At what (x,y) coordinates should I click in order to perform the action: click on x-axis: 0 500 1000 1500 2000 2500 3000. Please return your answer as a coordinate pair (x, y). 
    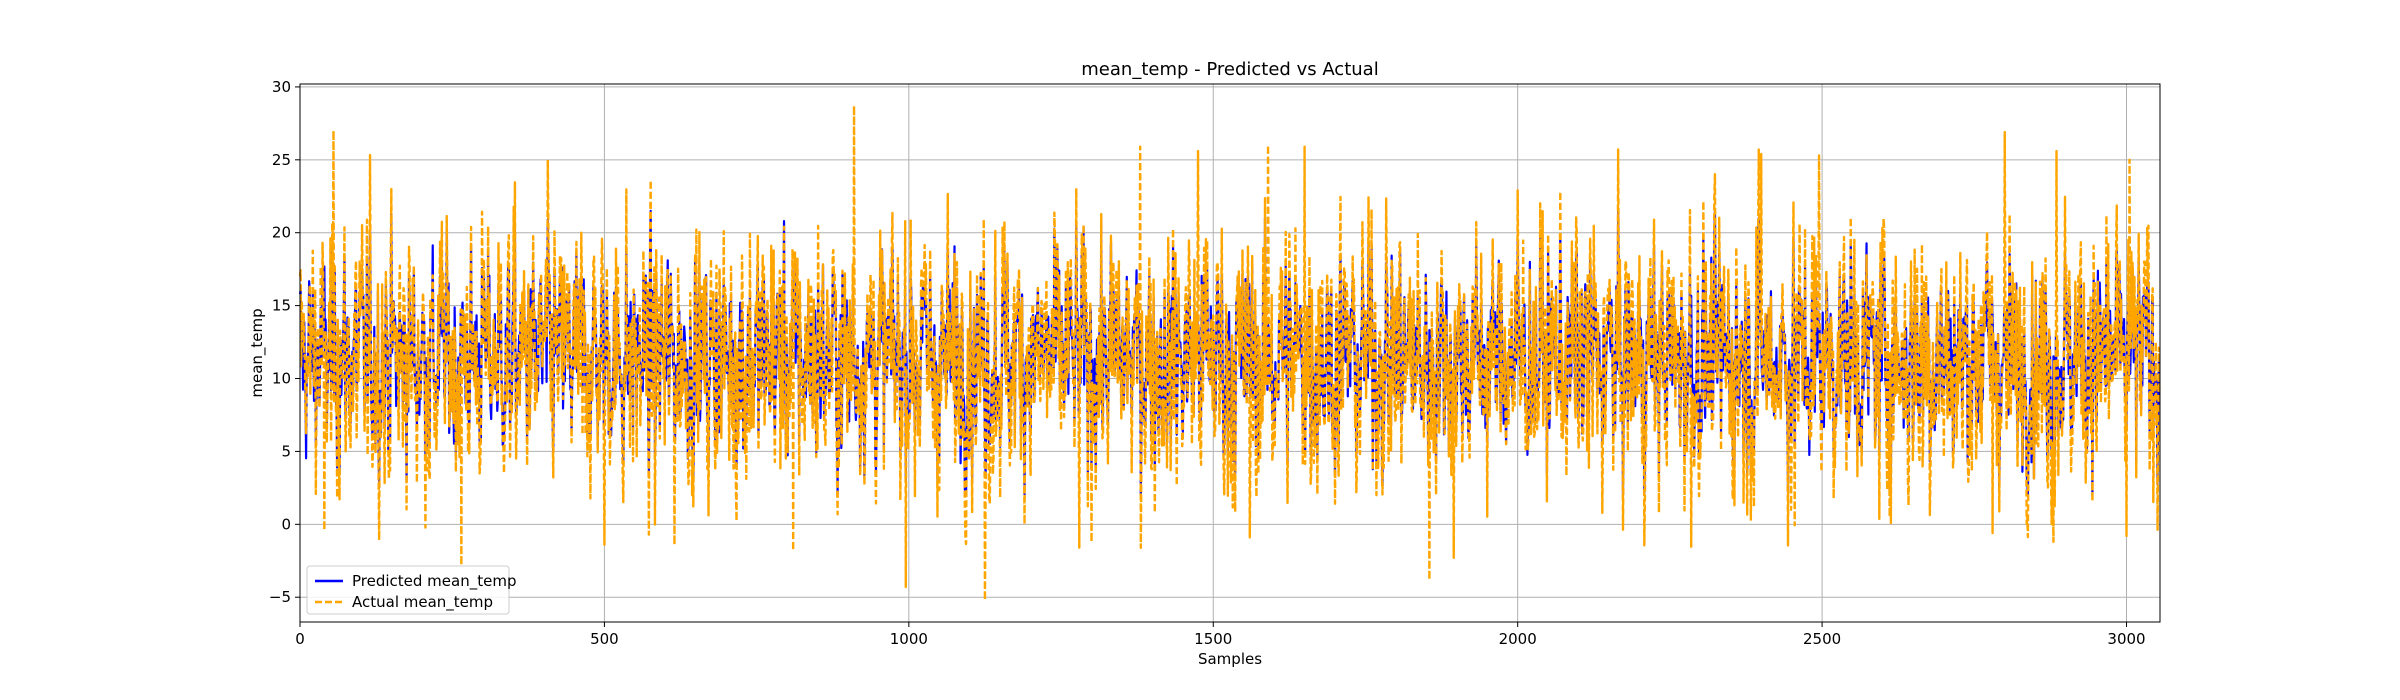
    Looking at the image, I should click on (1220, 635).